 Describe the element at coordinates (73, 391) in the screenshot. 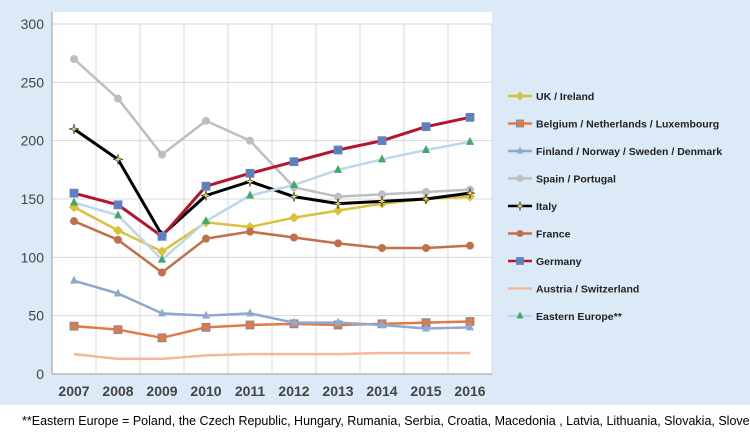

I see `x-tick-label: 2007` at that location.